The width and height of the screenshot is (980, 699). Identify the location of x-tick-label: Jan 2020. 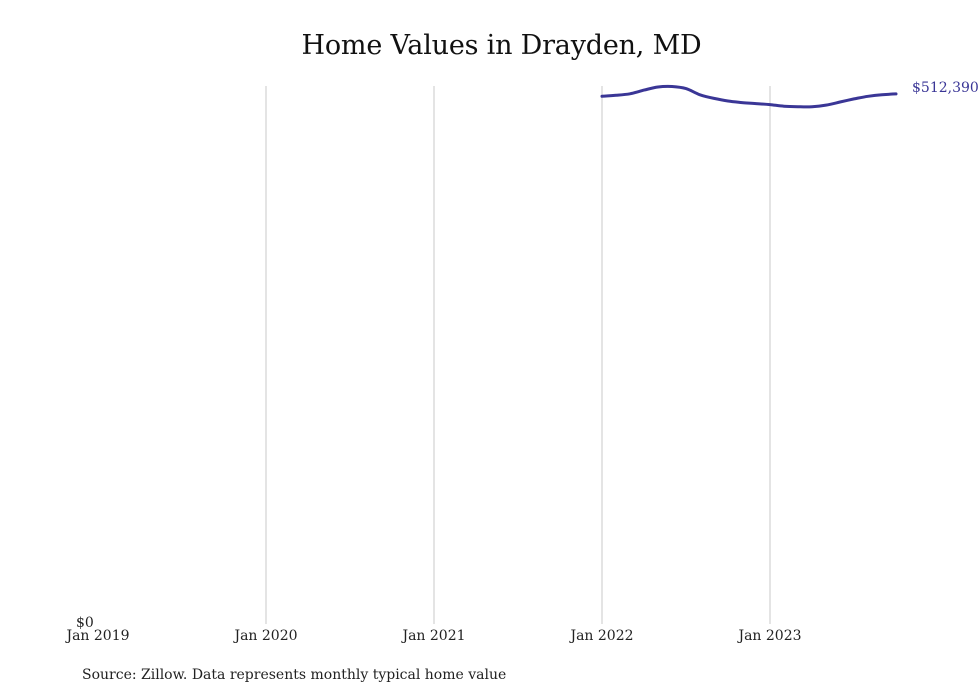
(264, 636).